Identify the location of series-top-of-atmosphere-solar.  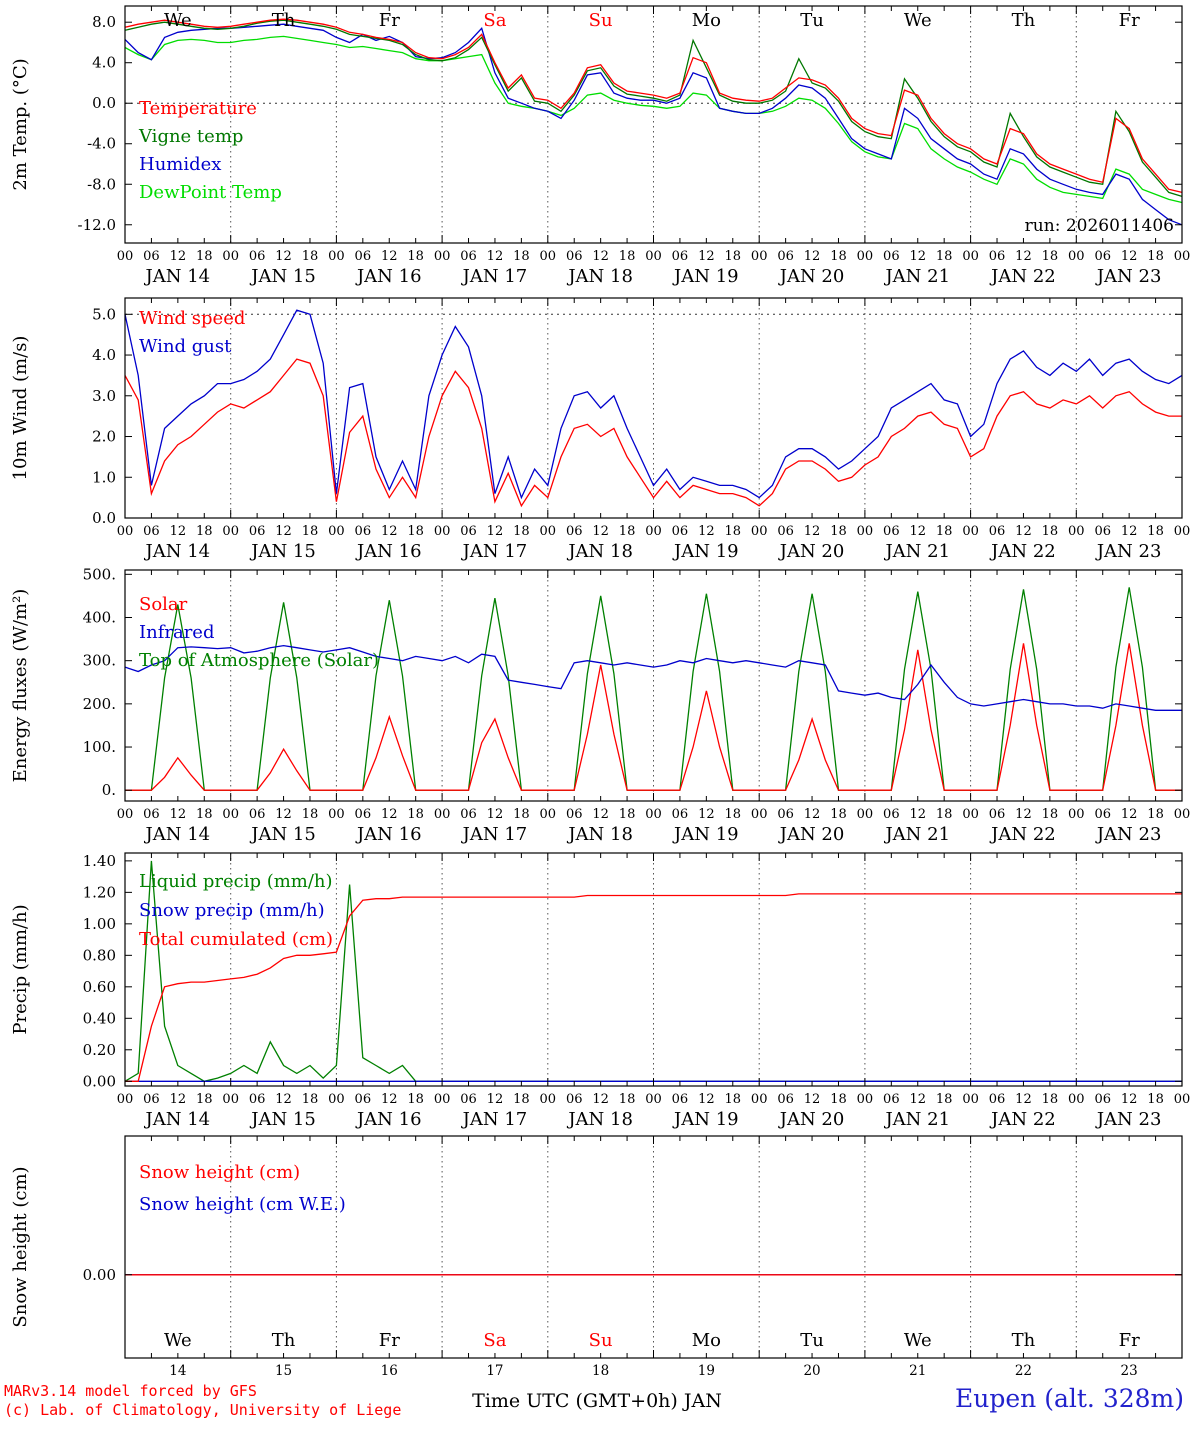
(653, 689).